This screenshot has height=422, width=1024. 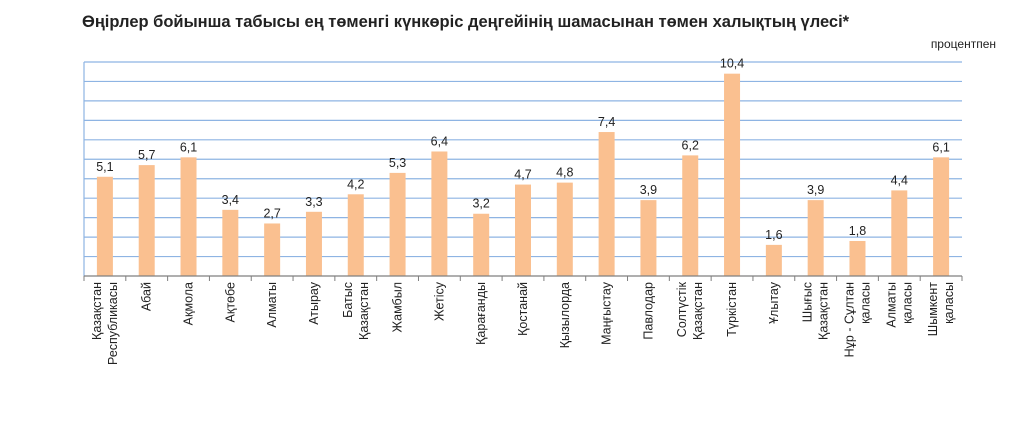 I want to click on category-label: Жамбыл, so click(x=398, y=307).